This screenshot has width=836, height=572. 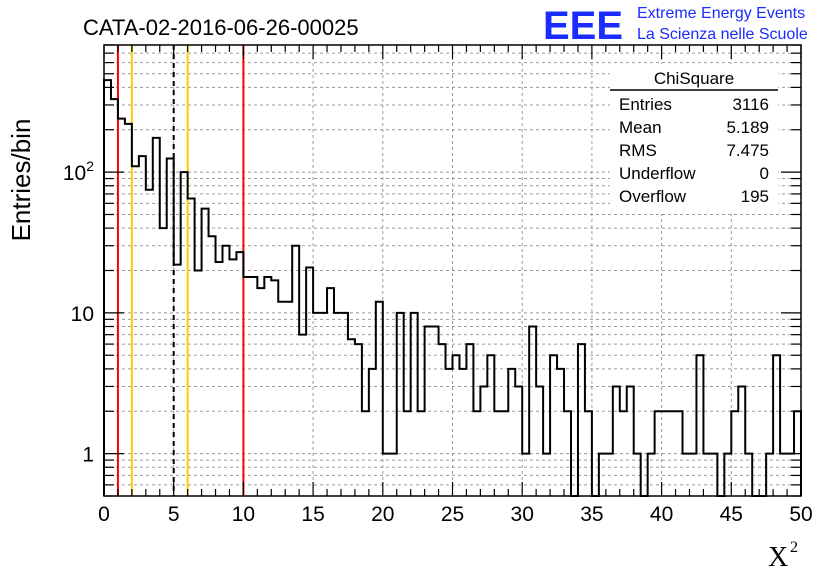 I want to click on x-tick-label: 20, so click(x=382, y=514).